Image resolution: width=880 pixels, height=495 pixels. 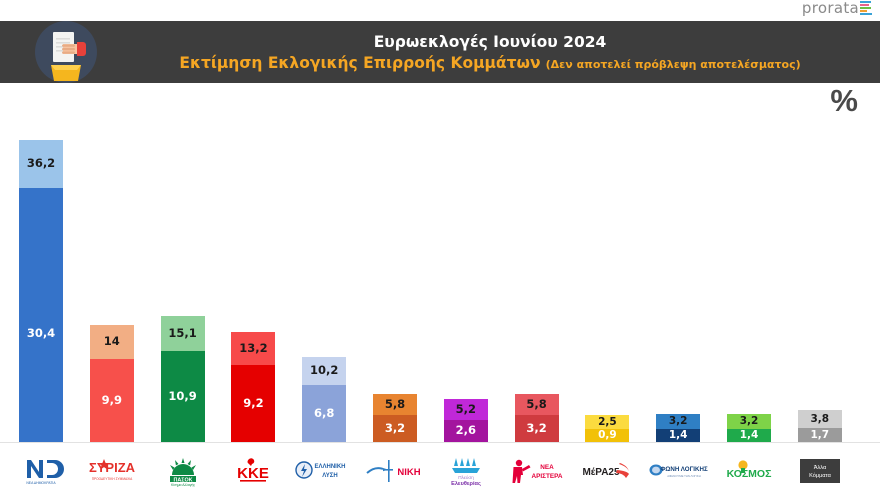 I want to click on prorata-bars-icon, so click(x=866, y=8).